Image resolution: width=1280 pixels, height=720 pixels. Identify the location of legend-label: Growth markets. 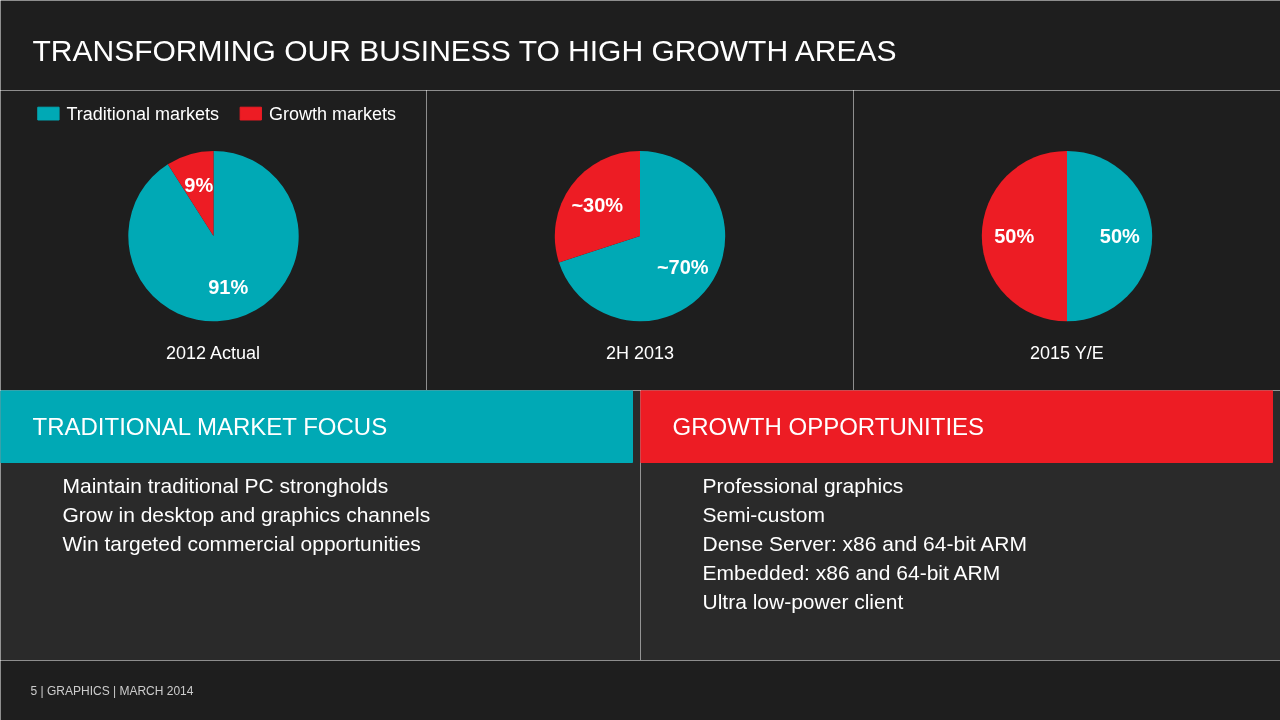
(332, 113).